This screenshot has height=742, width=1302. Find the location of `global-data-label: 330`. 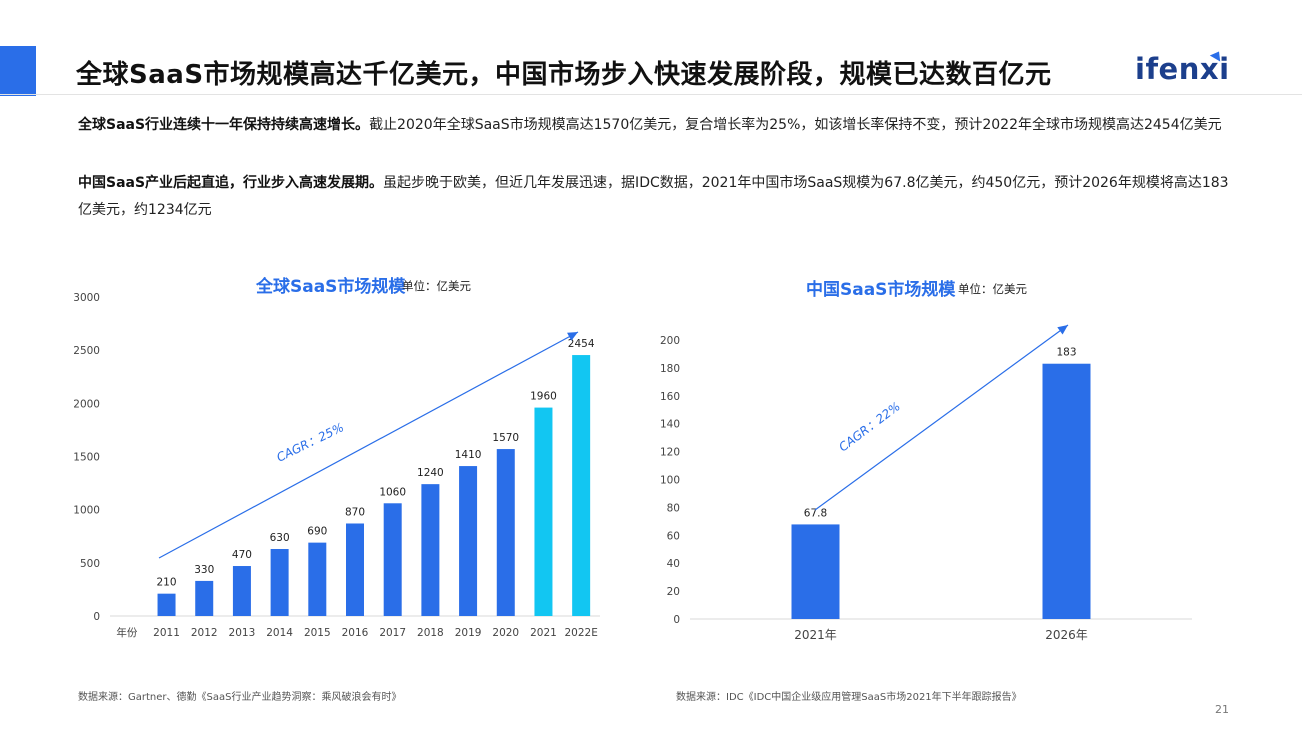

global-data-label: 330 is located at coordinates (204, 570).